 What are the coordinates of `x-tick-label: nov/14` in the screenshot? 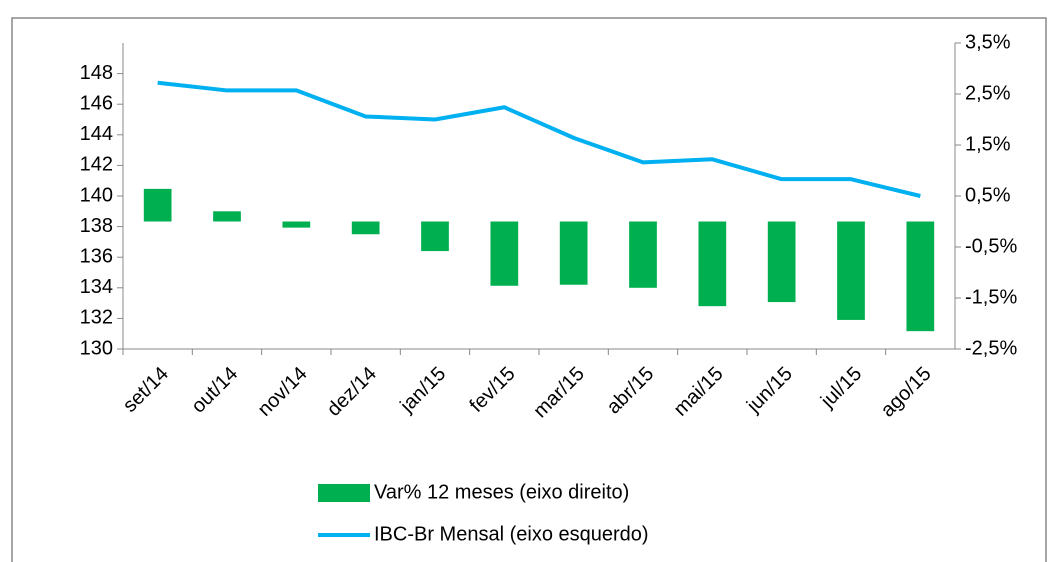 It's located at (283, 392).